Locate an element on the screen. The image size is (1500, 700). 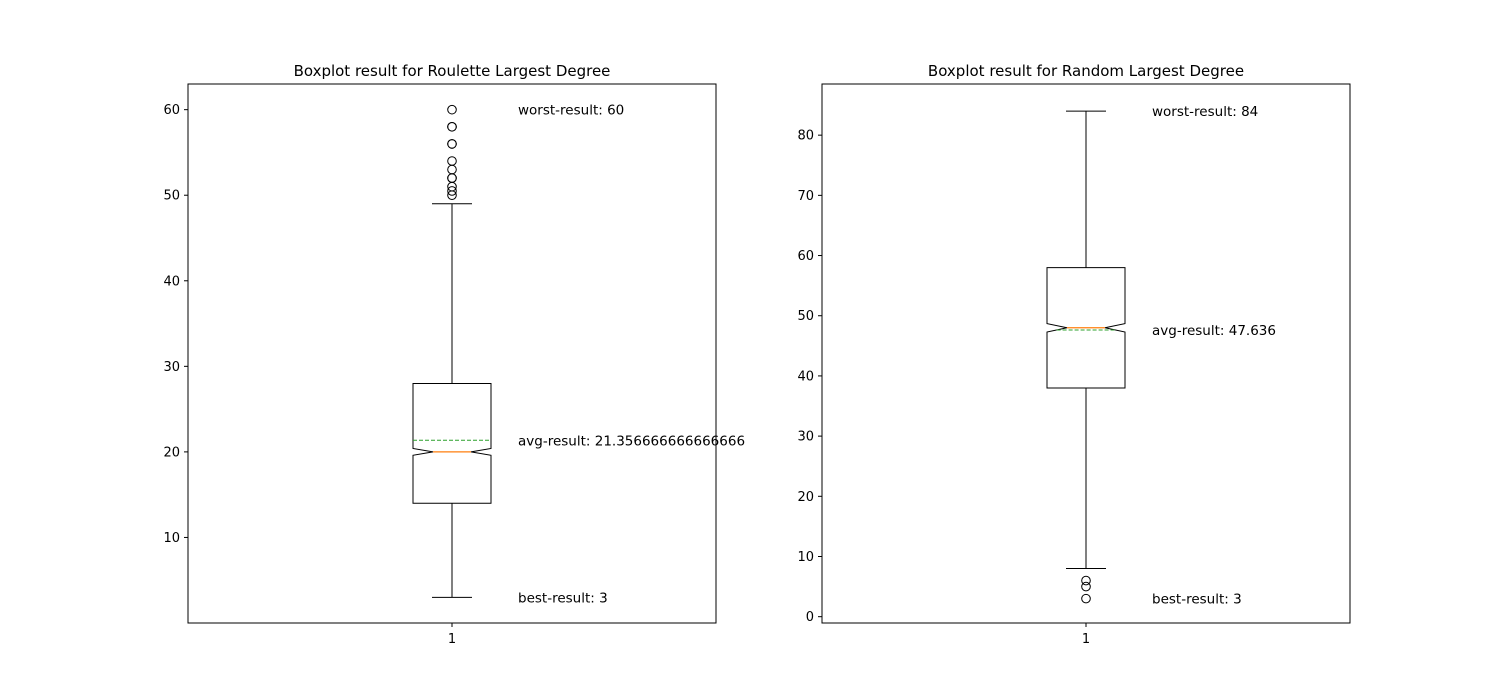
y-tick-label: 80 is located at coordinates (805, 136).